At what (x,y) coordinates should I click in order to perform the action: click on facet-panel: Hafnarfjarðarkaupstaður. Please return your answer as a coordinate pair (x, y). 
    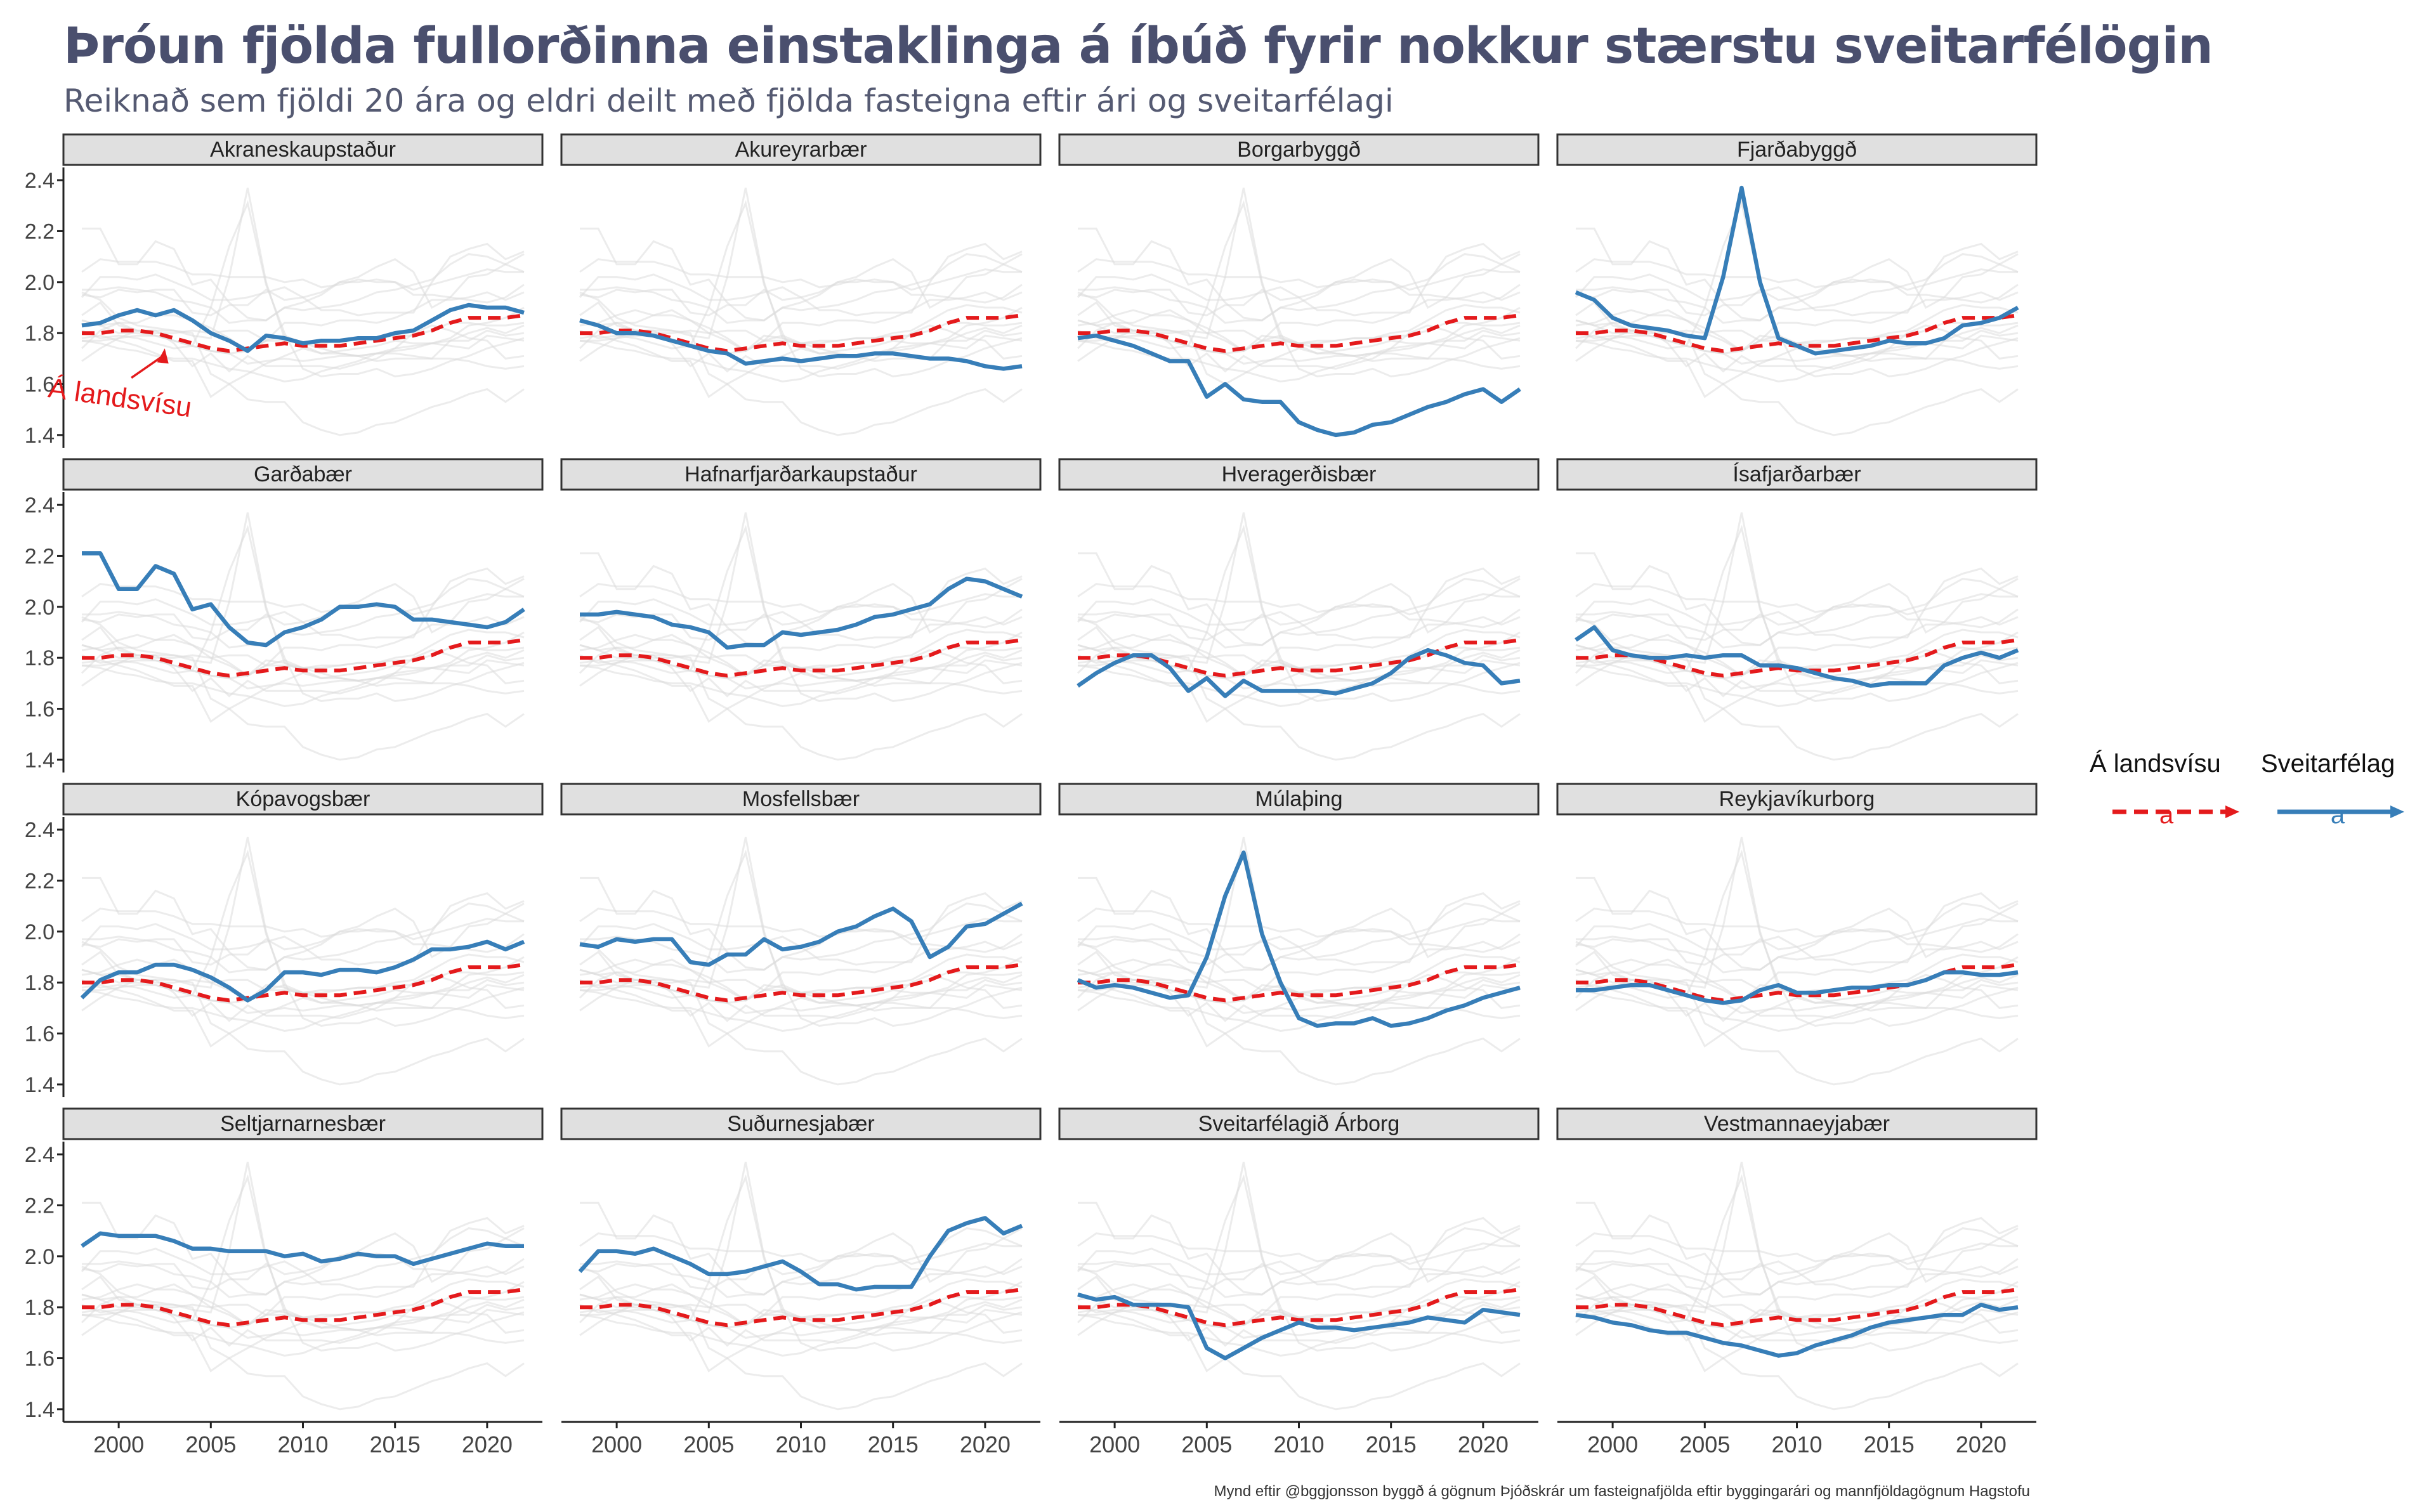
    Looking at the image, I should click on (801, 609).